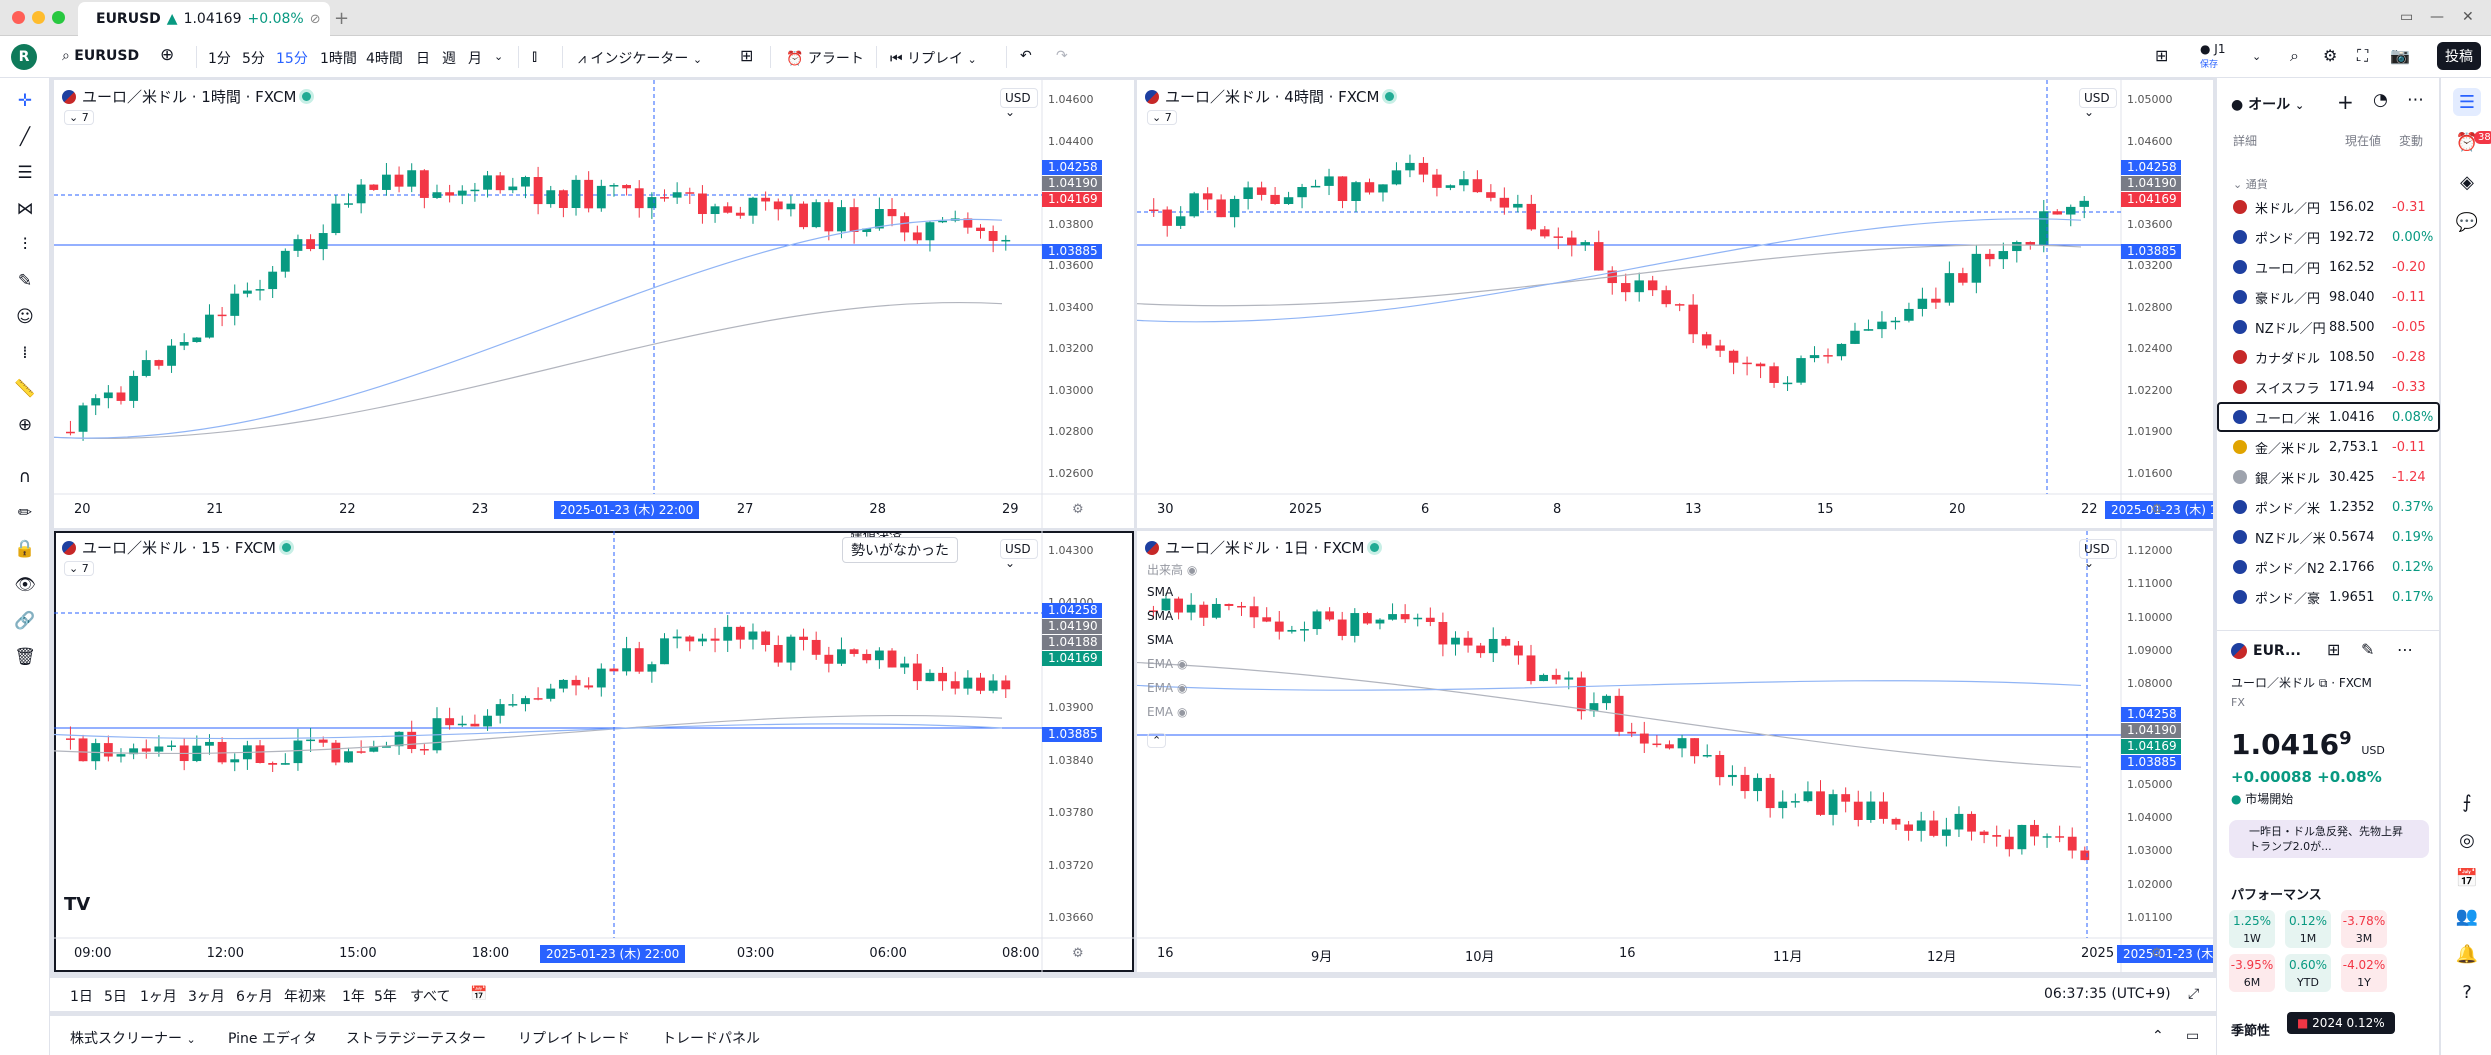 The width and height of the screenshot is (2491, 1055). I want to click on chat-icon: 💬, so click(2467, 222).